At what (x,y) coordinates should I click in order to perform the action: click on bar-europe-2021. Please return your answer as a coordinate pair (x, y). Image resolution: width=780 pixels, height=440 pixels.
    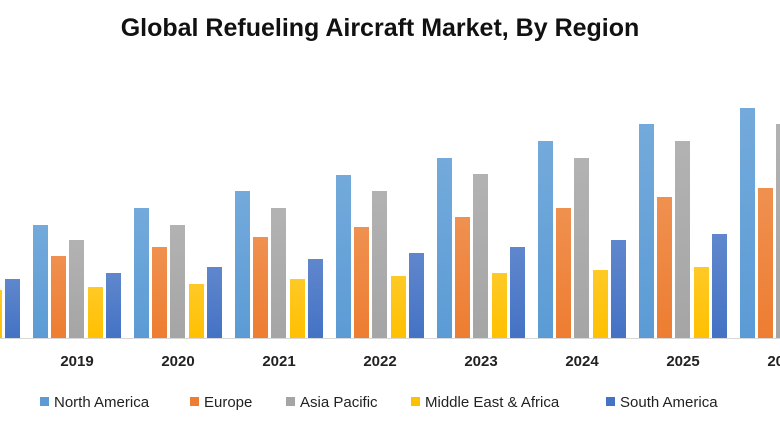
    Looking at the image, I should click on (260, 287).